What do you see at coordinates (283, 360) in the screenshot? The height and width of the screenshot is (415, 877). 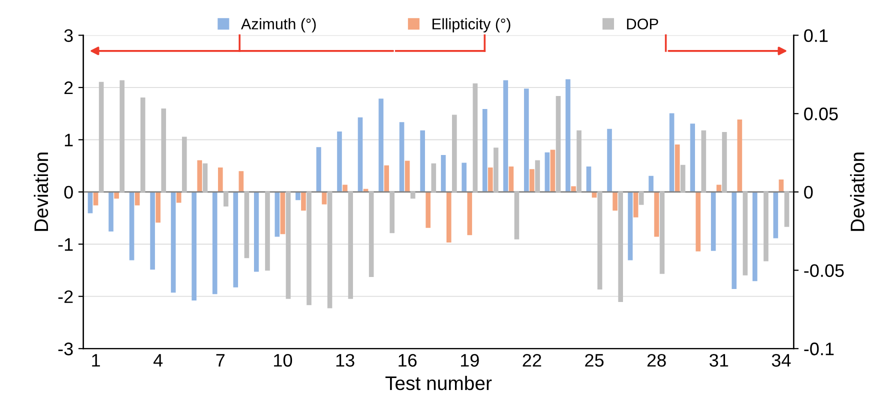 I see `x-tick-label: 10` at bounding box center [283, 360].